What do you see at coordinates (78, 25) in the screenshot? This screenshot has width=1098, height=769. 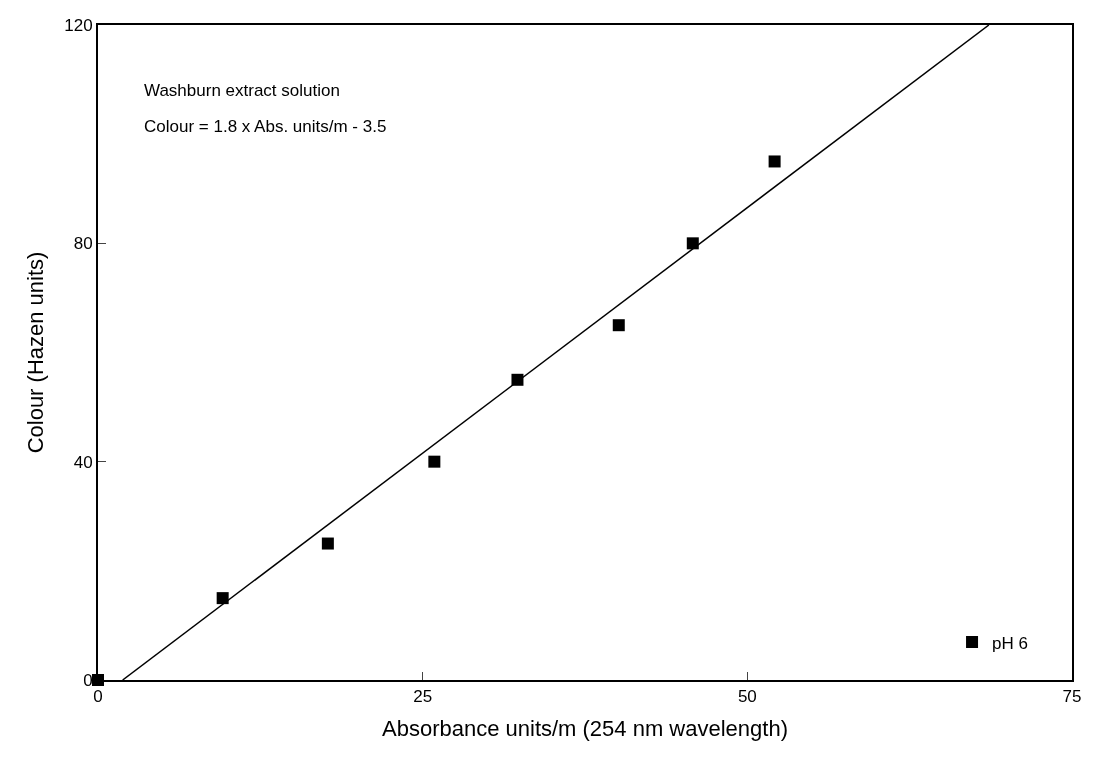 I see `y-tick-label: 120` at bounding box center [78, 25].